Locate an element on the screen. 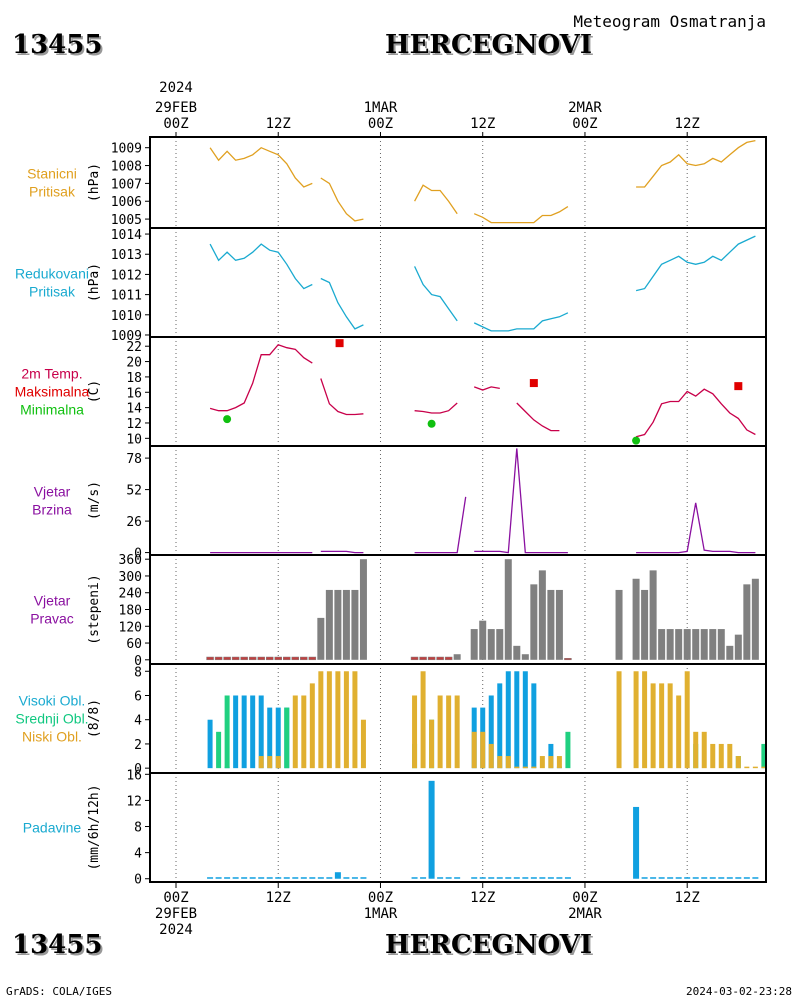 The image size is (800, 1000). chart-subtitle: Meteogram Osmatranja is located at coordinates (669, 21).